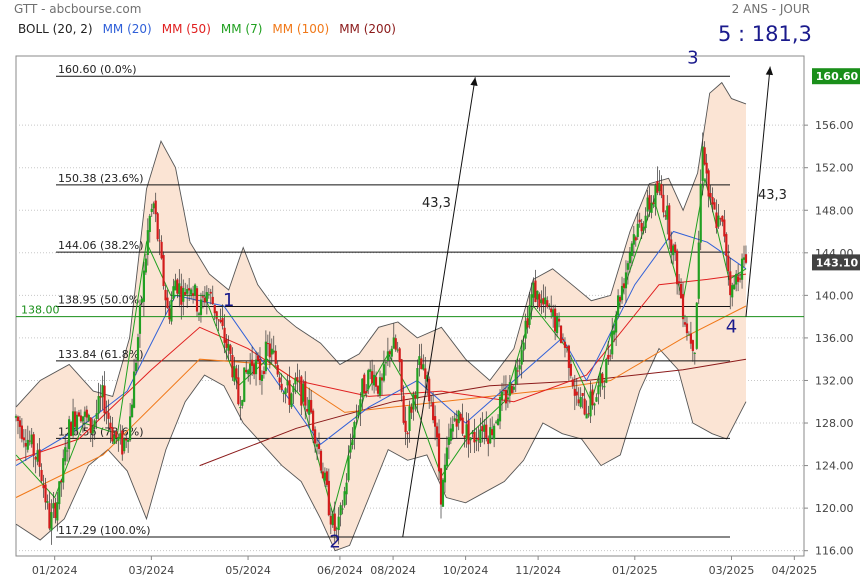 This screenshot has width=860, height=580. What do you see at coordinates (410, 311) in the screenshot?
I see `support-line: 138.00` at bounding box center [410, 311].